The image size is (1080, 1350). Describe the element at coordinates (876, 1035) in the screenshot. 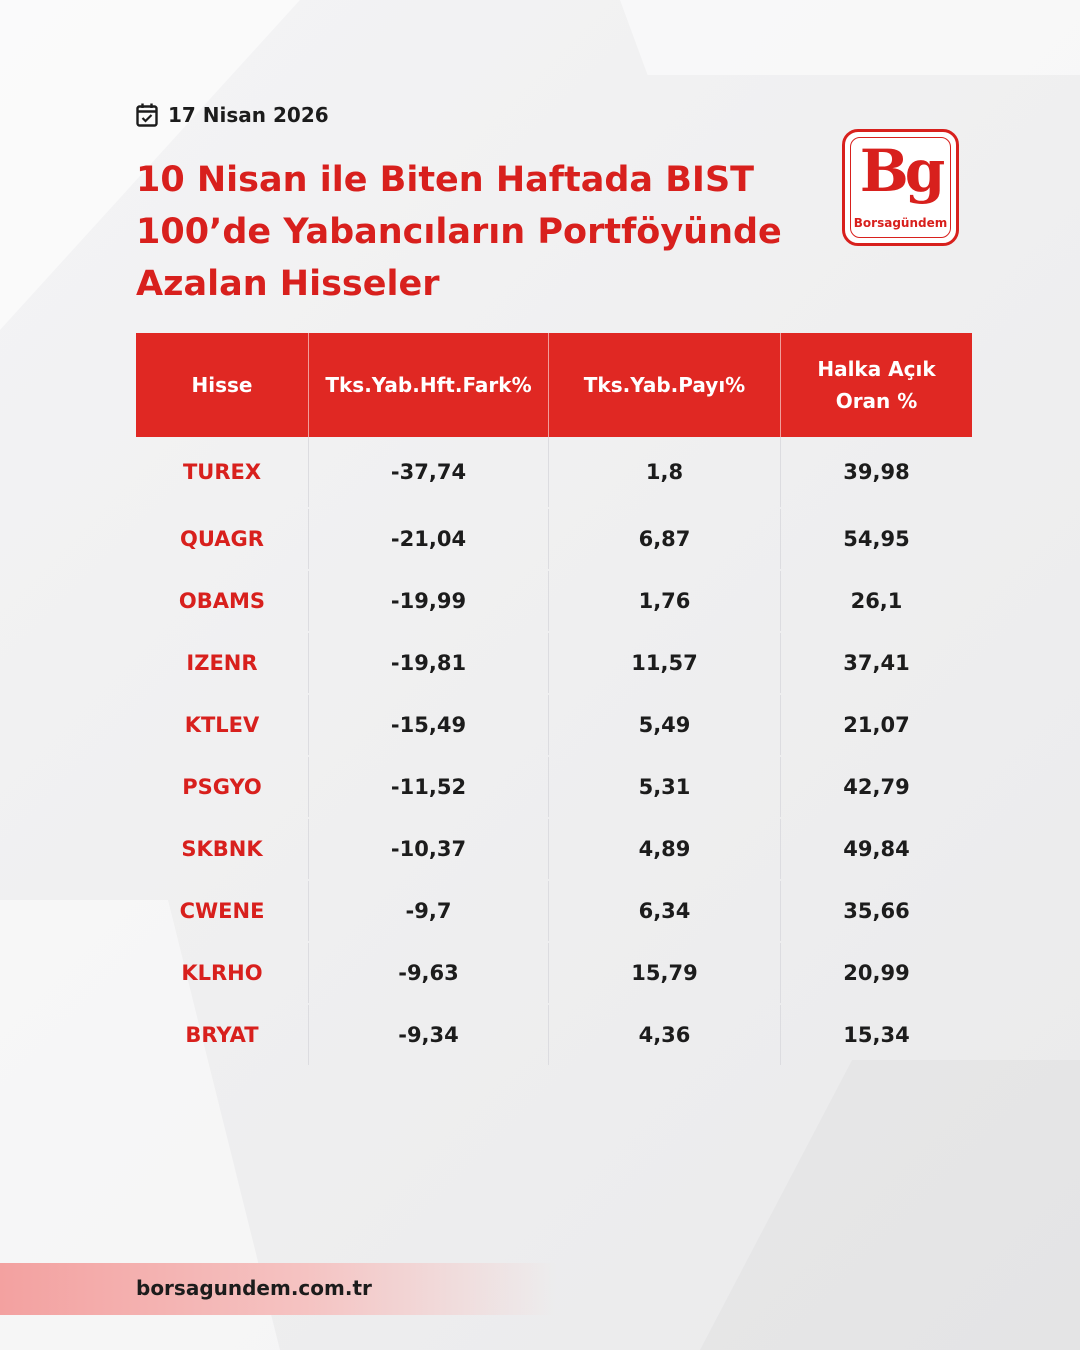

I see `value-cell: 15,34` at that location.